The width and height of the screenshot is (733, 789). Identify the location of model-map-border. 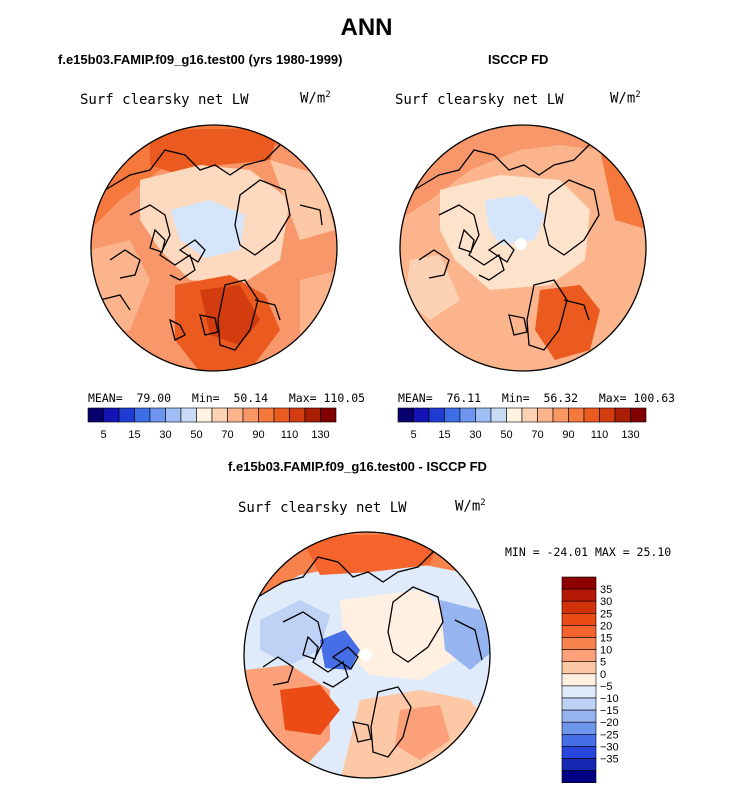
(214, 248).